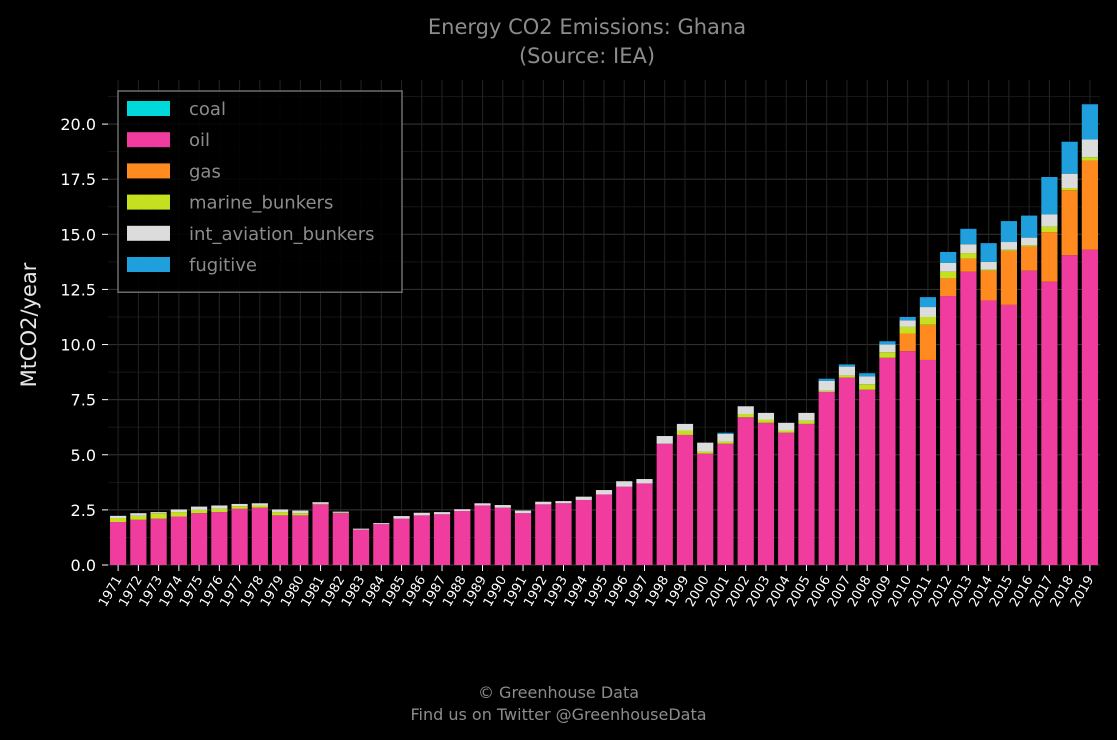 This screenshot has height=740, width=1117. What do you see at coordinates (83, 455) in the screenshot?
I see `y-tick-label: 5.0` at bounding box center [83, 455].